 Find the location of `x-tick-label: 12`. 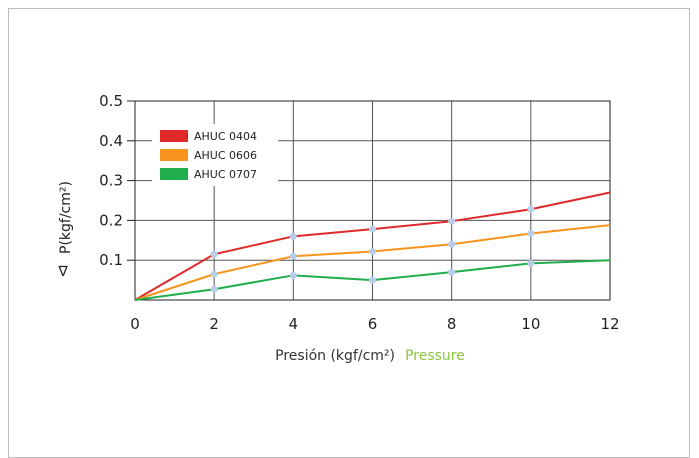

x-tick-label: 12 is located at coordinates (609, 324).